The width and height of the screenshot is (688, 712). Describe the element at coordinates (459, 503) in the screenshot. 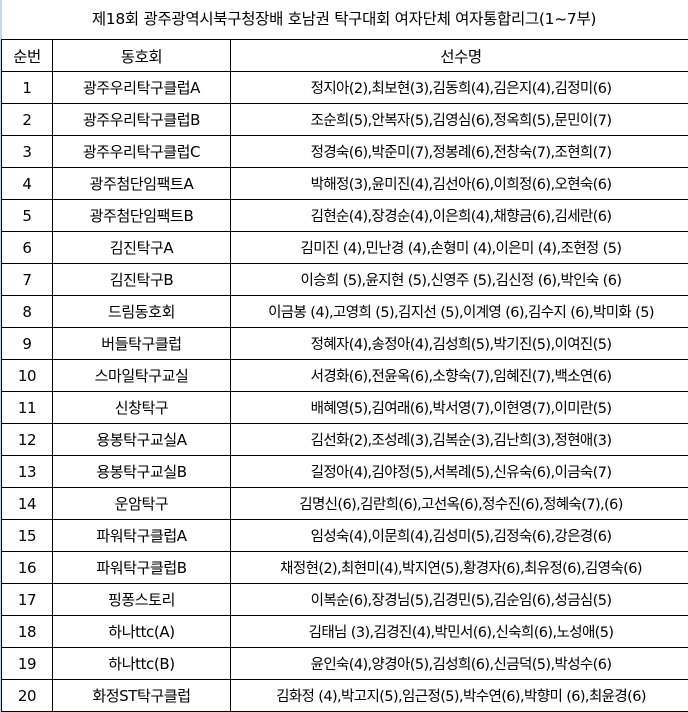

I see `player-list: 김명신(6),김란희(6),고선옥(6),정수진(6),정혜숙(7),(6)` at that location.